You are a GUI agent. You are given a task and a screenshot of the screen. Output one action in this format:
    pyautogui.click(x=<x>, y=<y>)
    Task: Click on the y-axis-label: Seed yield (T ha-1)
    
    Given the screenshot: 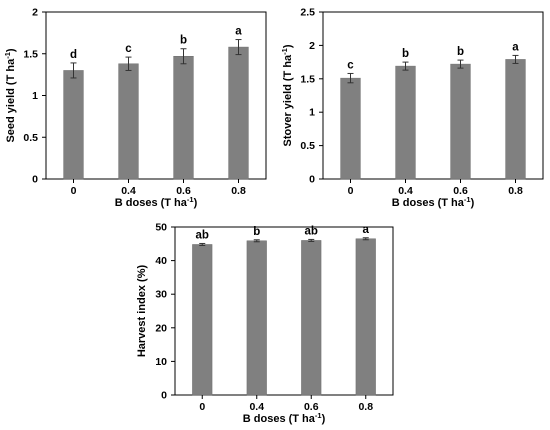 What is the action you would take?
    pyautogui.click(x=10, y=95)
    